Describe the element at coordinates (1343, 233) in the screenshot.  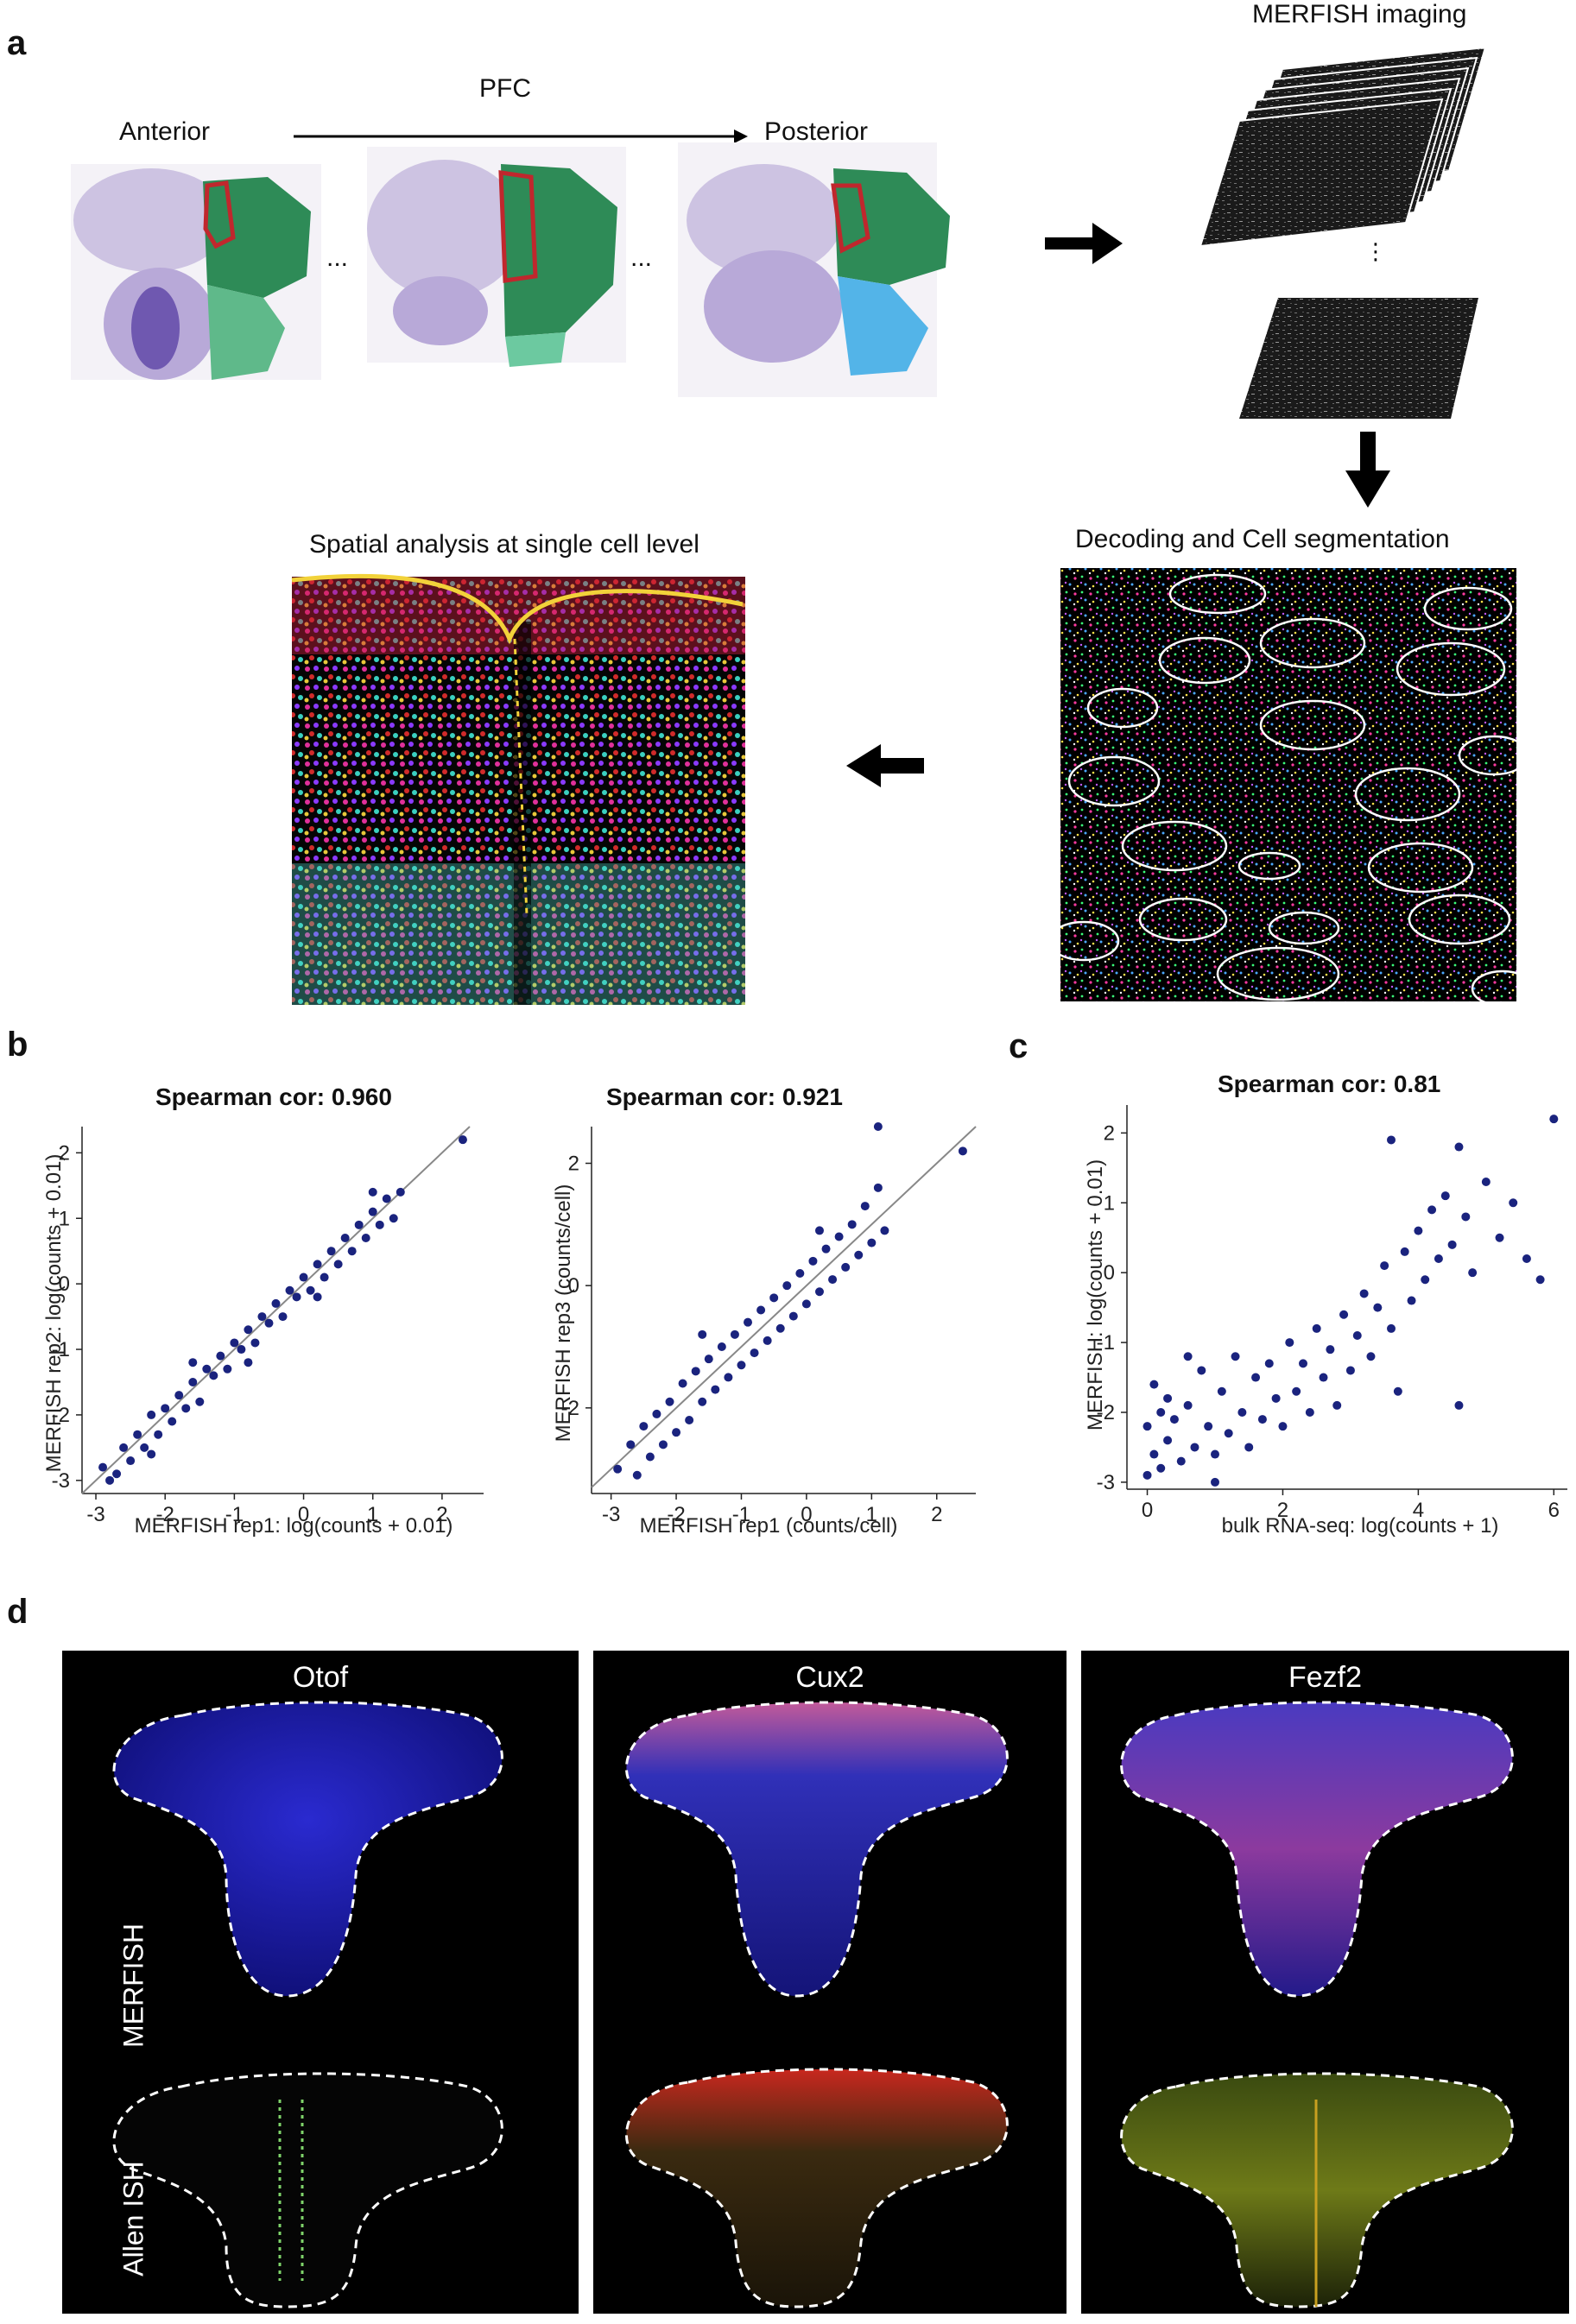
I see `merfish-image-stack: ⋮` at that location.